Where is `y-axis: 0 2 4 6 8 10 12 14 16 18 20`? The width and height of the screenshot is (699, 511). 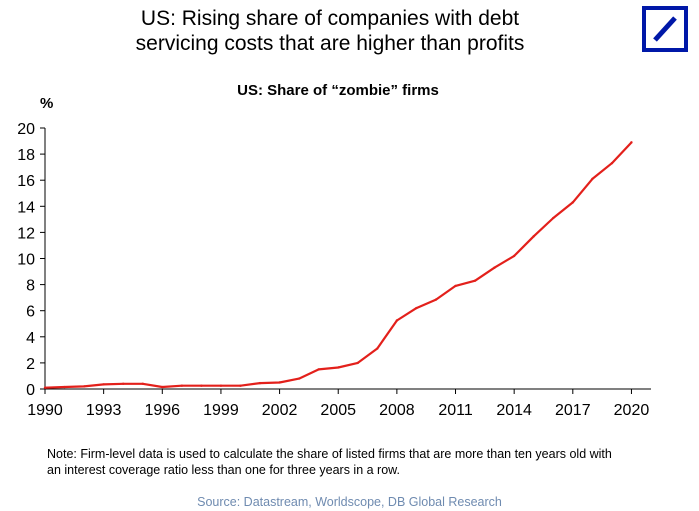 y-axis: 0 2 4 6 8 10 12 14 16 18 20 is located at coordinates (31, 260).